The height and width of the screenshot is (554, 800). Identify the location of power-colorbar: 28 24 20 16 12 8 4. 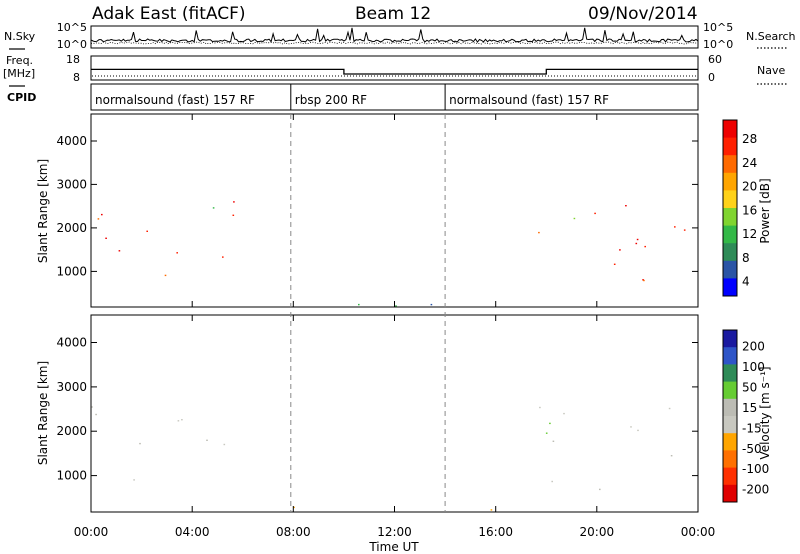
(739, 208).